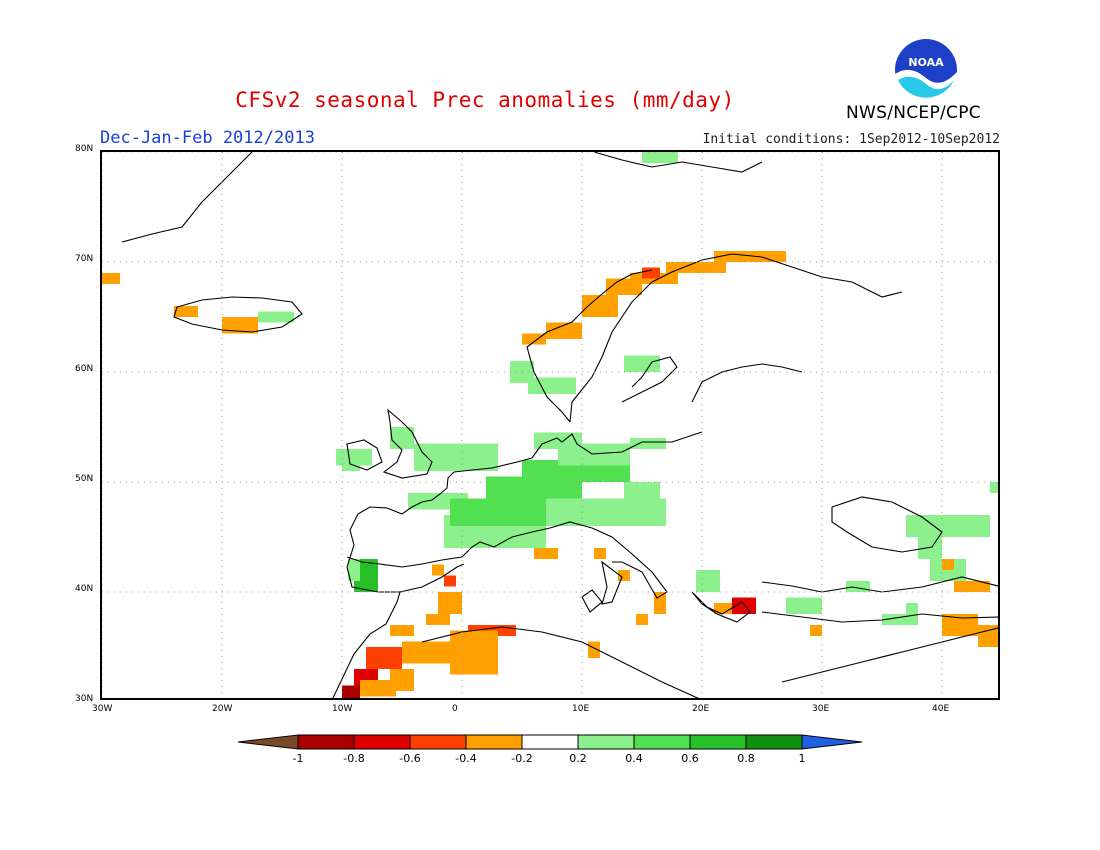 The image size is (1100, 850). I want to click on noaa-logo: NOAA, so click(926, 70).